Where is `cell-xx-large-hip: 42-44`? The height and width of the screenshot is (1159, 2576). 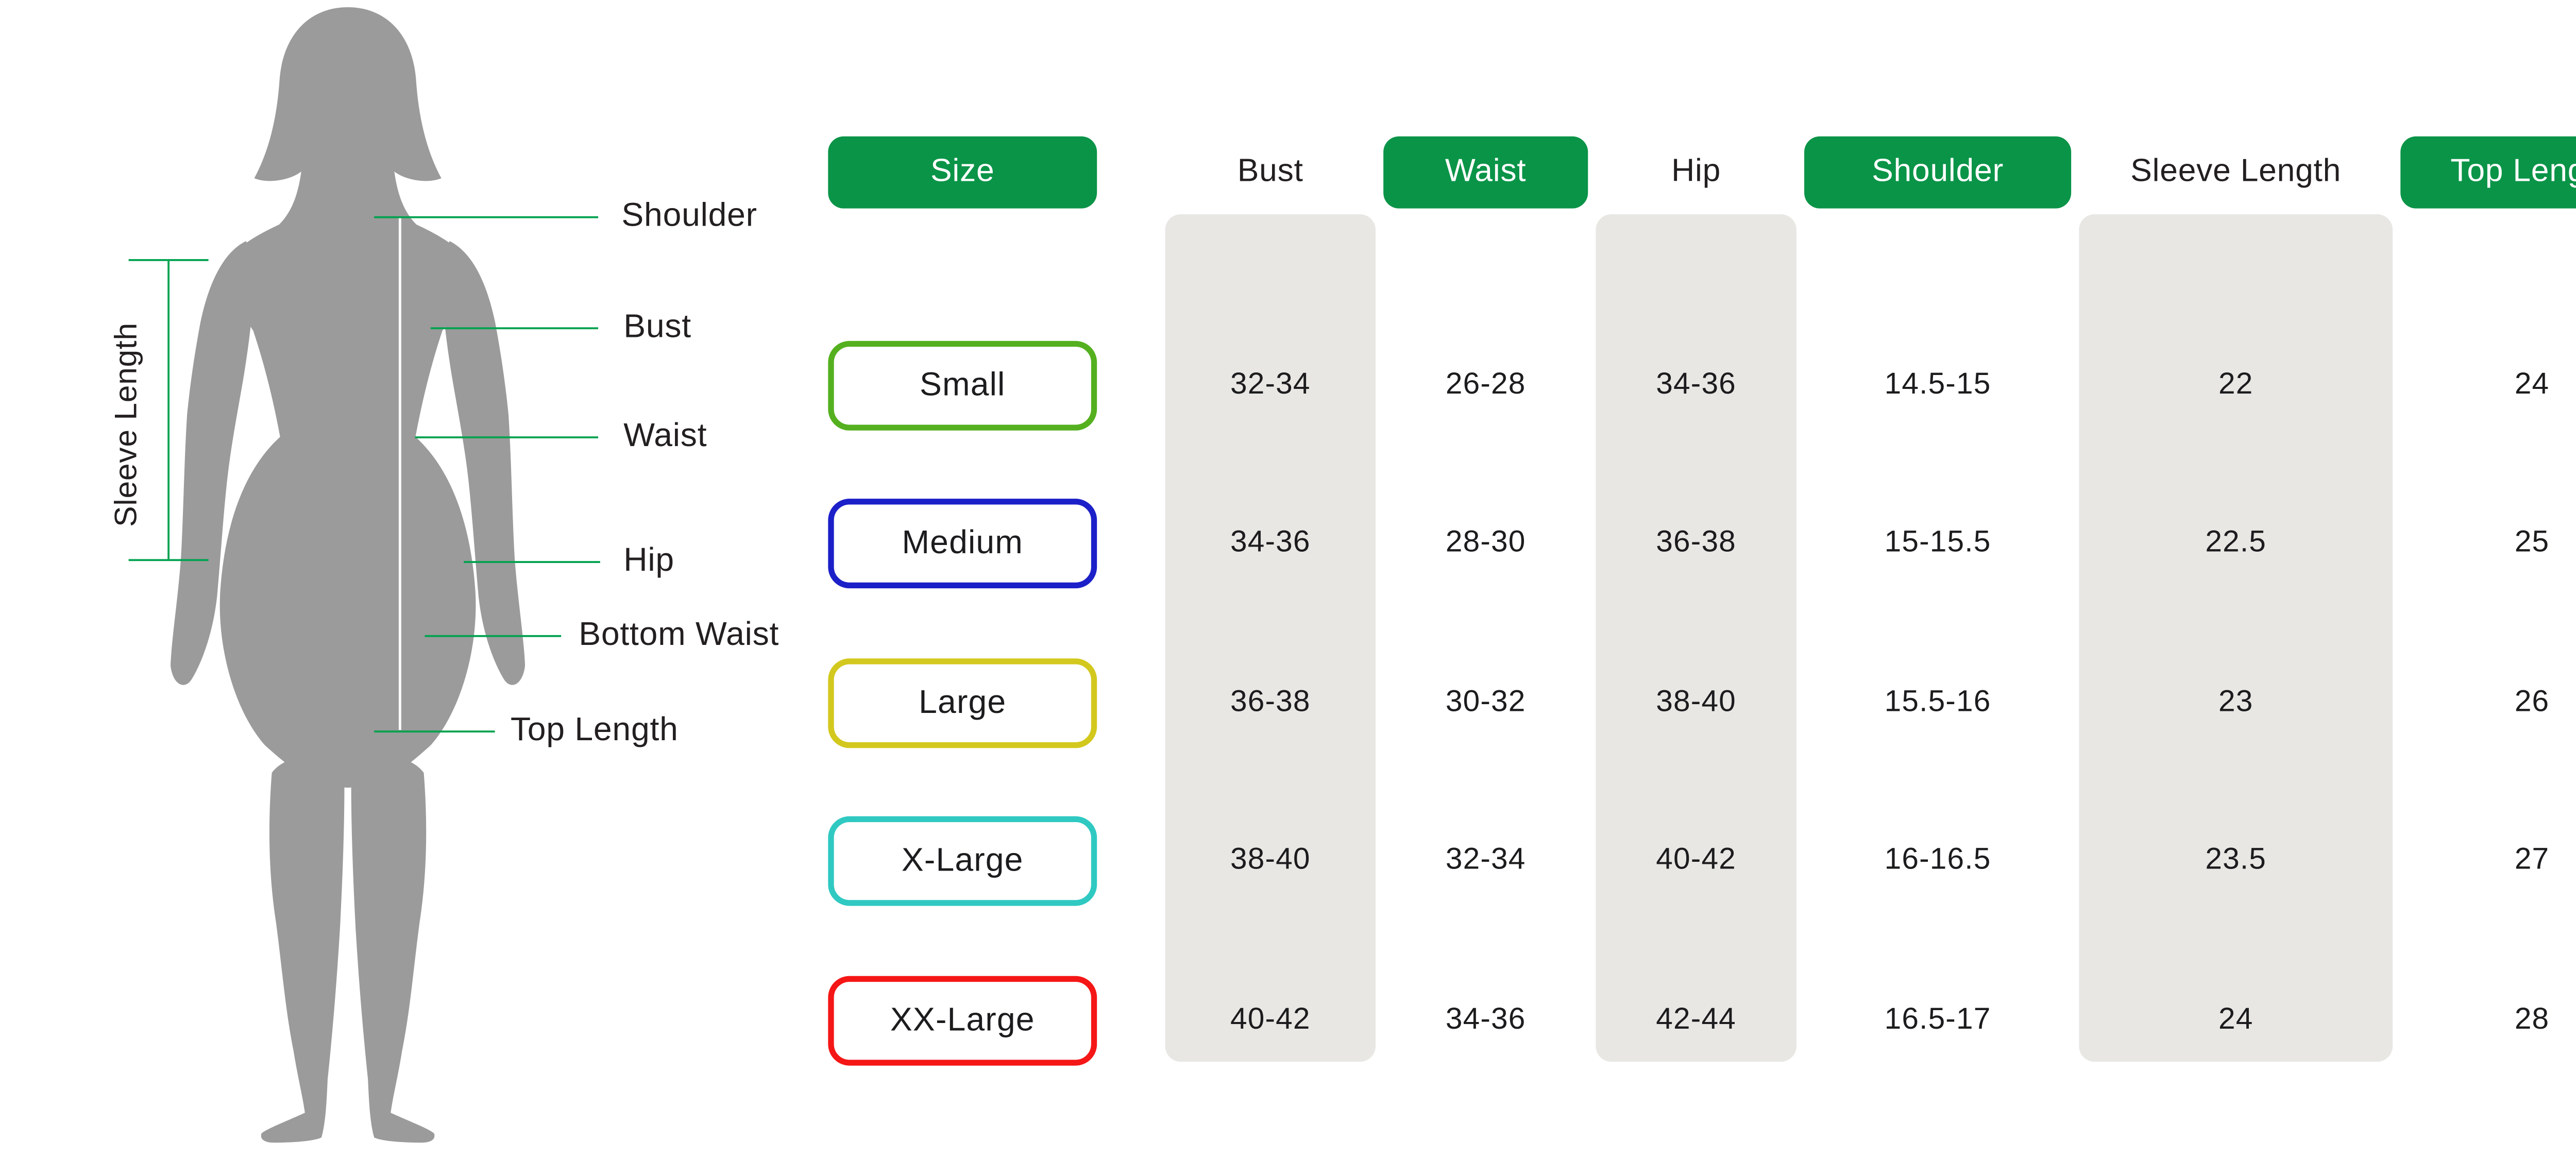
cell-xx-large-hip: 42-44 is located at coordinates (1696, 1019).